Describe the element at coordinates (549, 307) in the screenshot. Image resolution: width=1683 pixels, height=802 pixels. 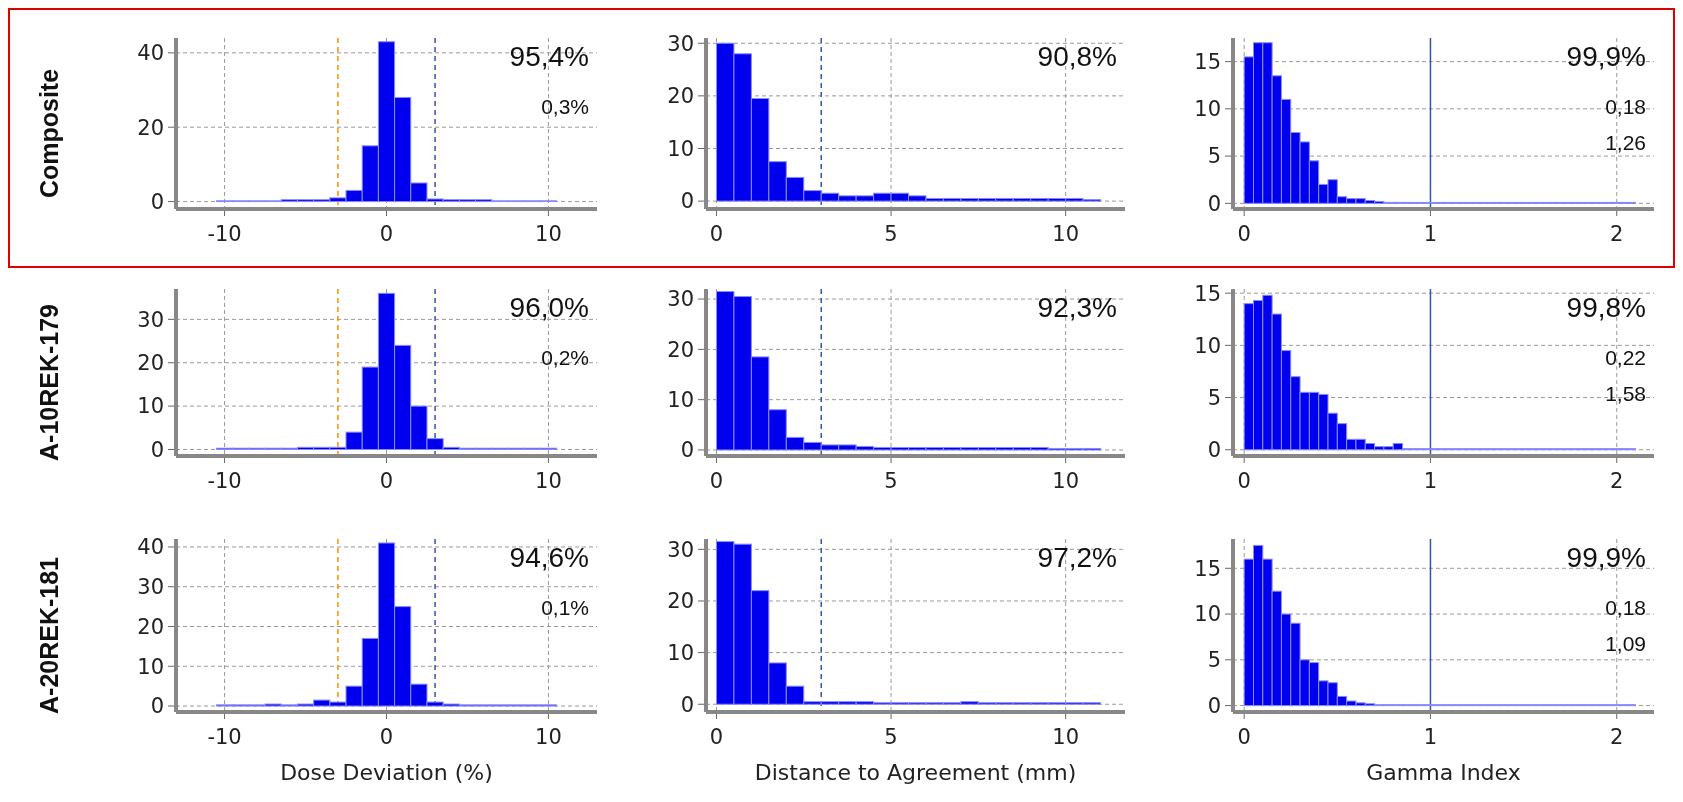
I see `annotation: 96,0%` at that location.